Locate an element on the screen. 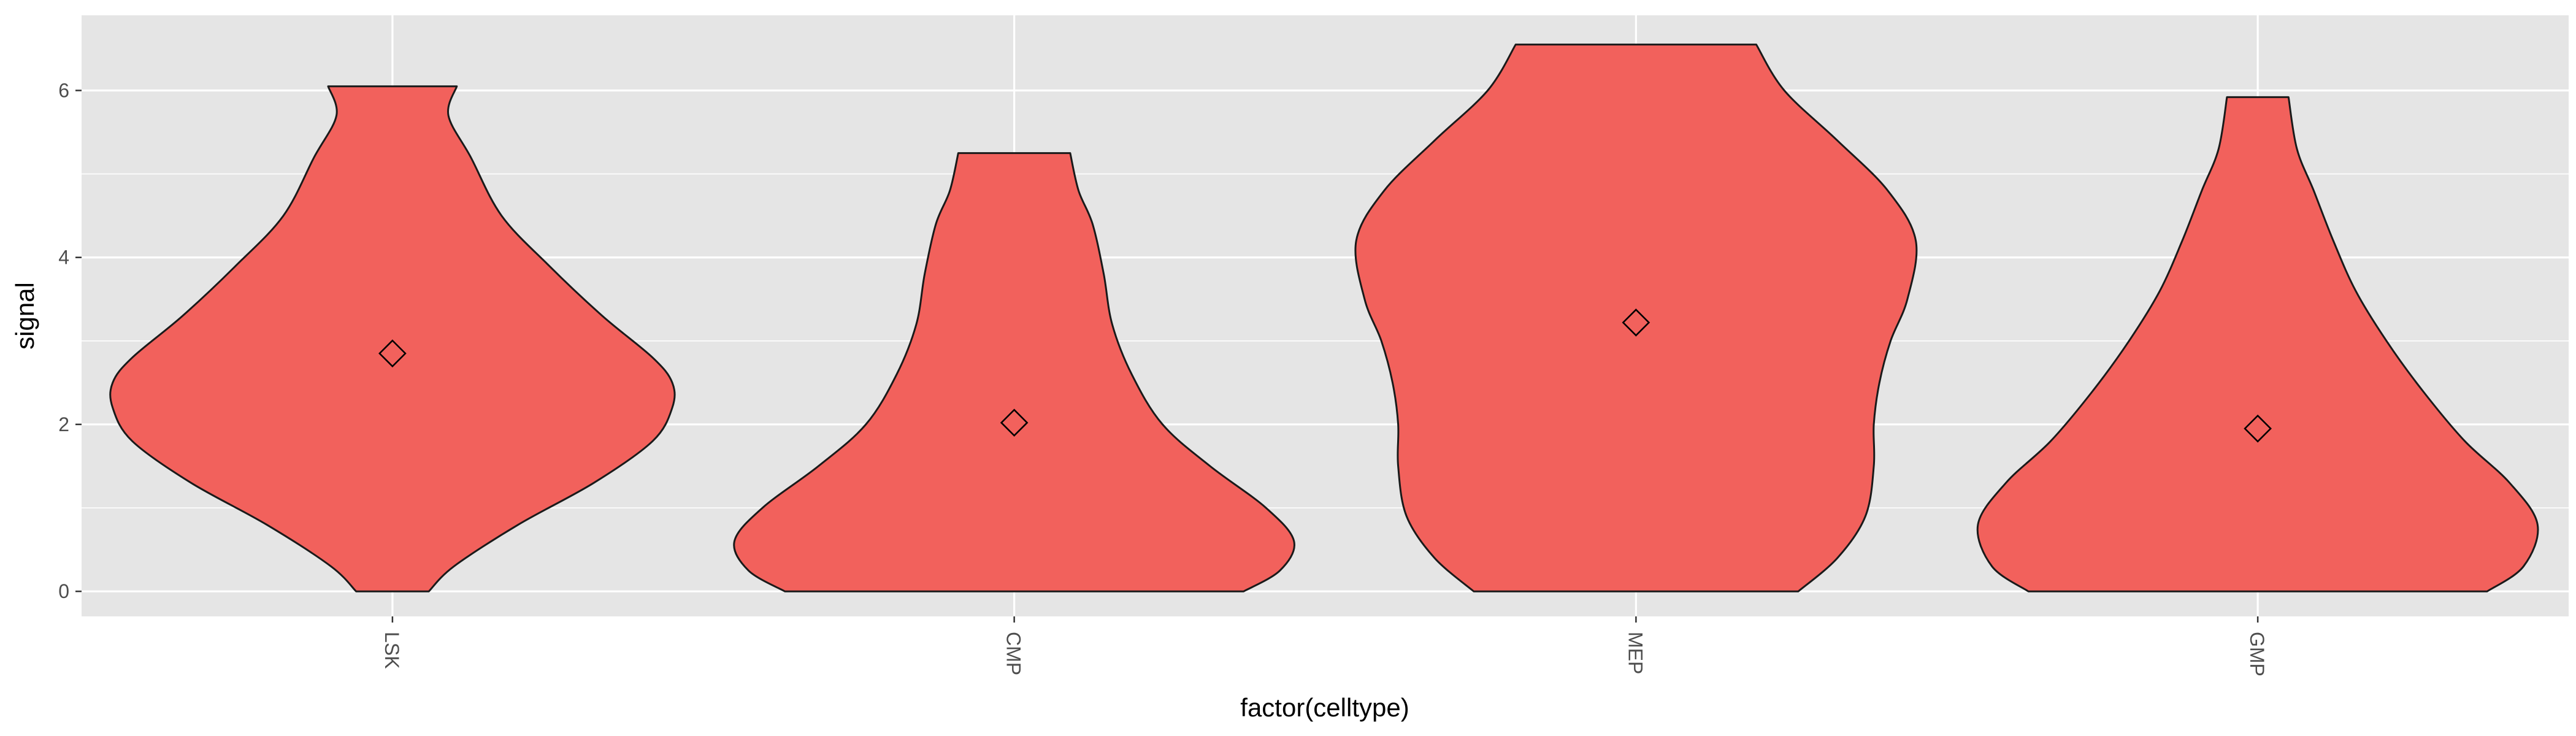 Image resolution: width=2576 pixels, height=736 pixels. y-tick-label: 2 is located at coordinates (63, 424).